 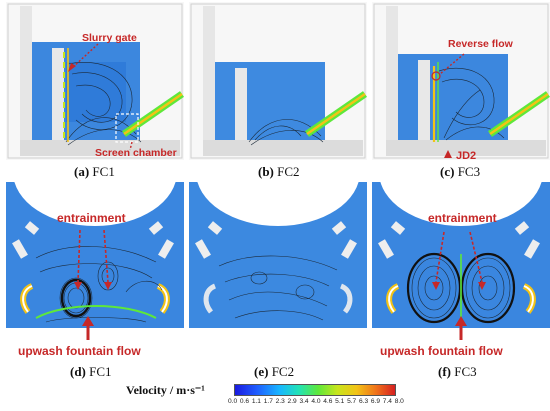 I want to click on colorbar-tick: 2.9, so click(x=292, y=401).